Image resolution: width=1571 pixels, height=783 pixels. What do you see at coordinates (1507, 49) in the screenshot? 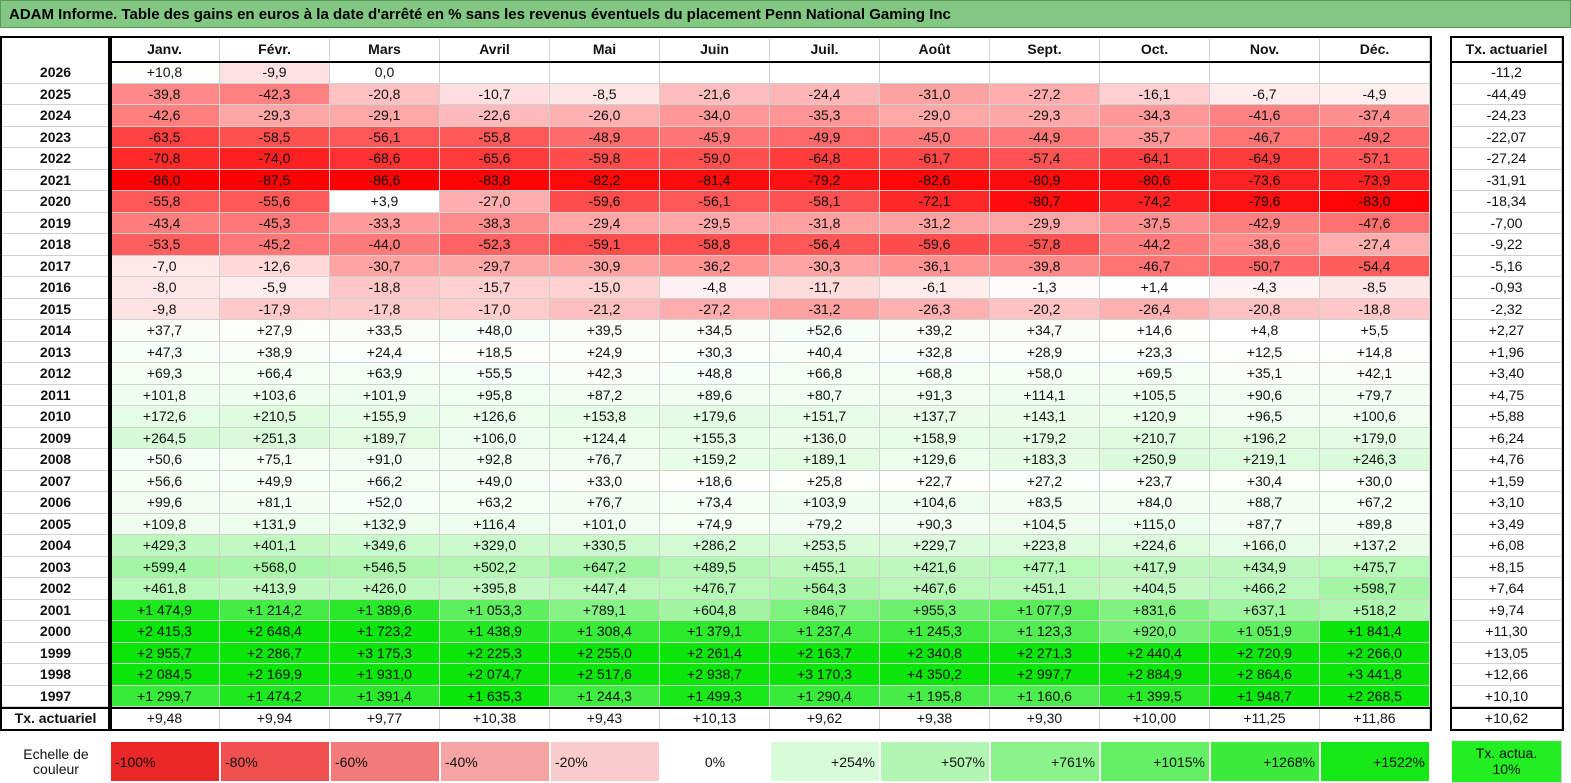
I see `column-header: Tx. actuariel` at bounding box center [1507, 49].